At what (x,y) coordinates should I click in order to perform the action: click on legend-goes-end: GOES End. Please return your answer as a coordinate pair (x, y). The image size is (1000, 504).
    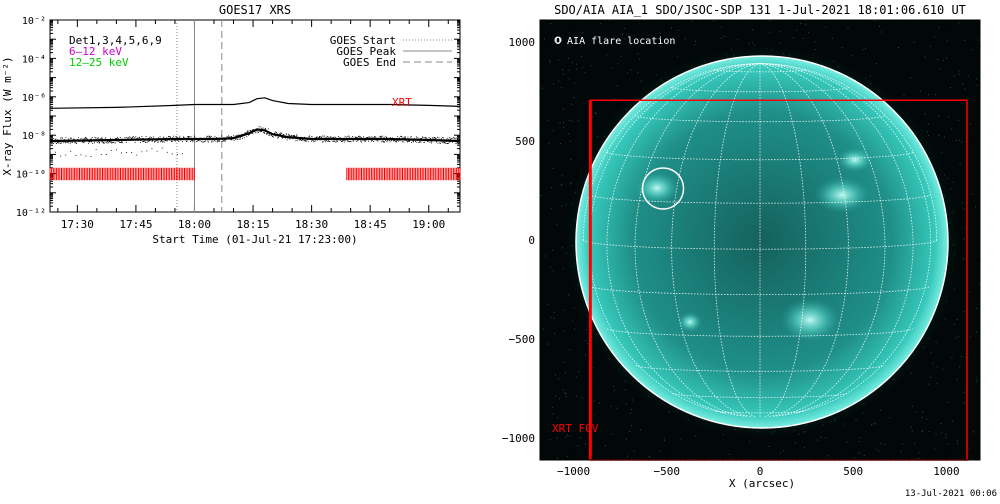
    Looking at the image, I should click on (369, 62).